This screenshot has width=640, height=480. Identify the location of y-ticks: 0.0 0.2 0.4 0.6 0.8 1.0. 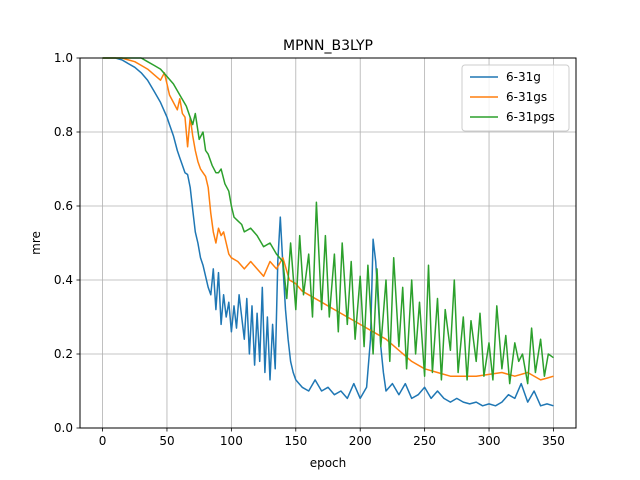
(67, 243).